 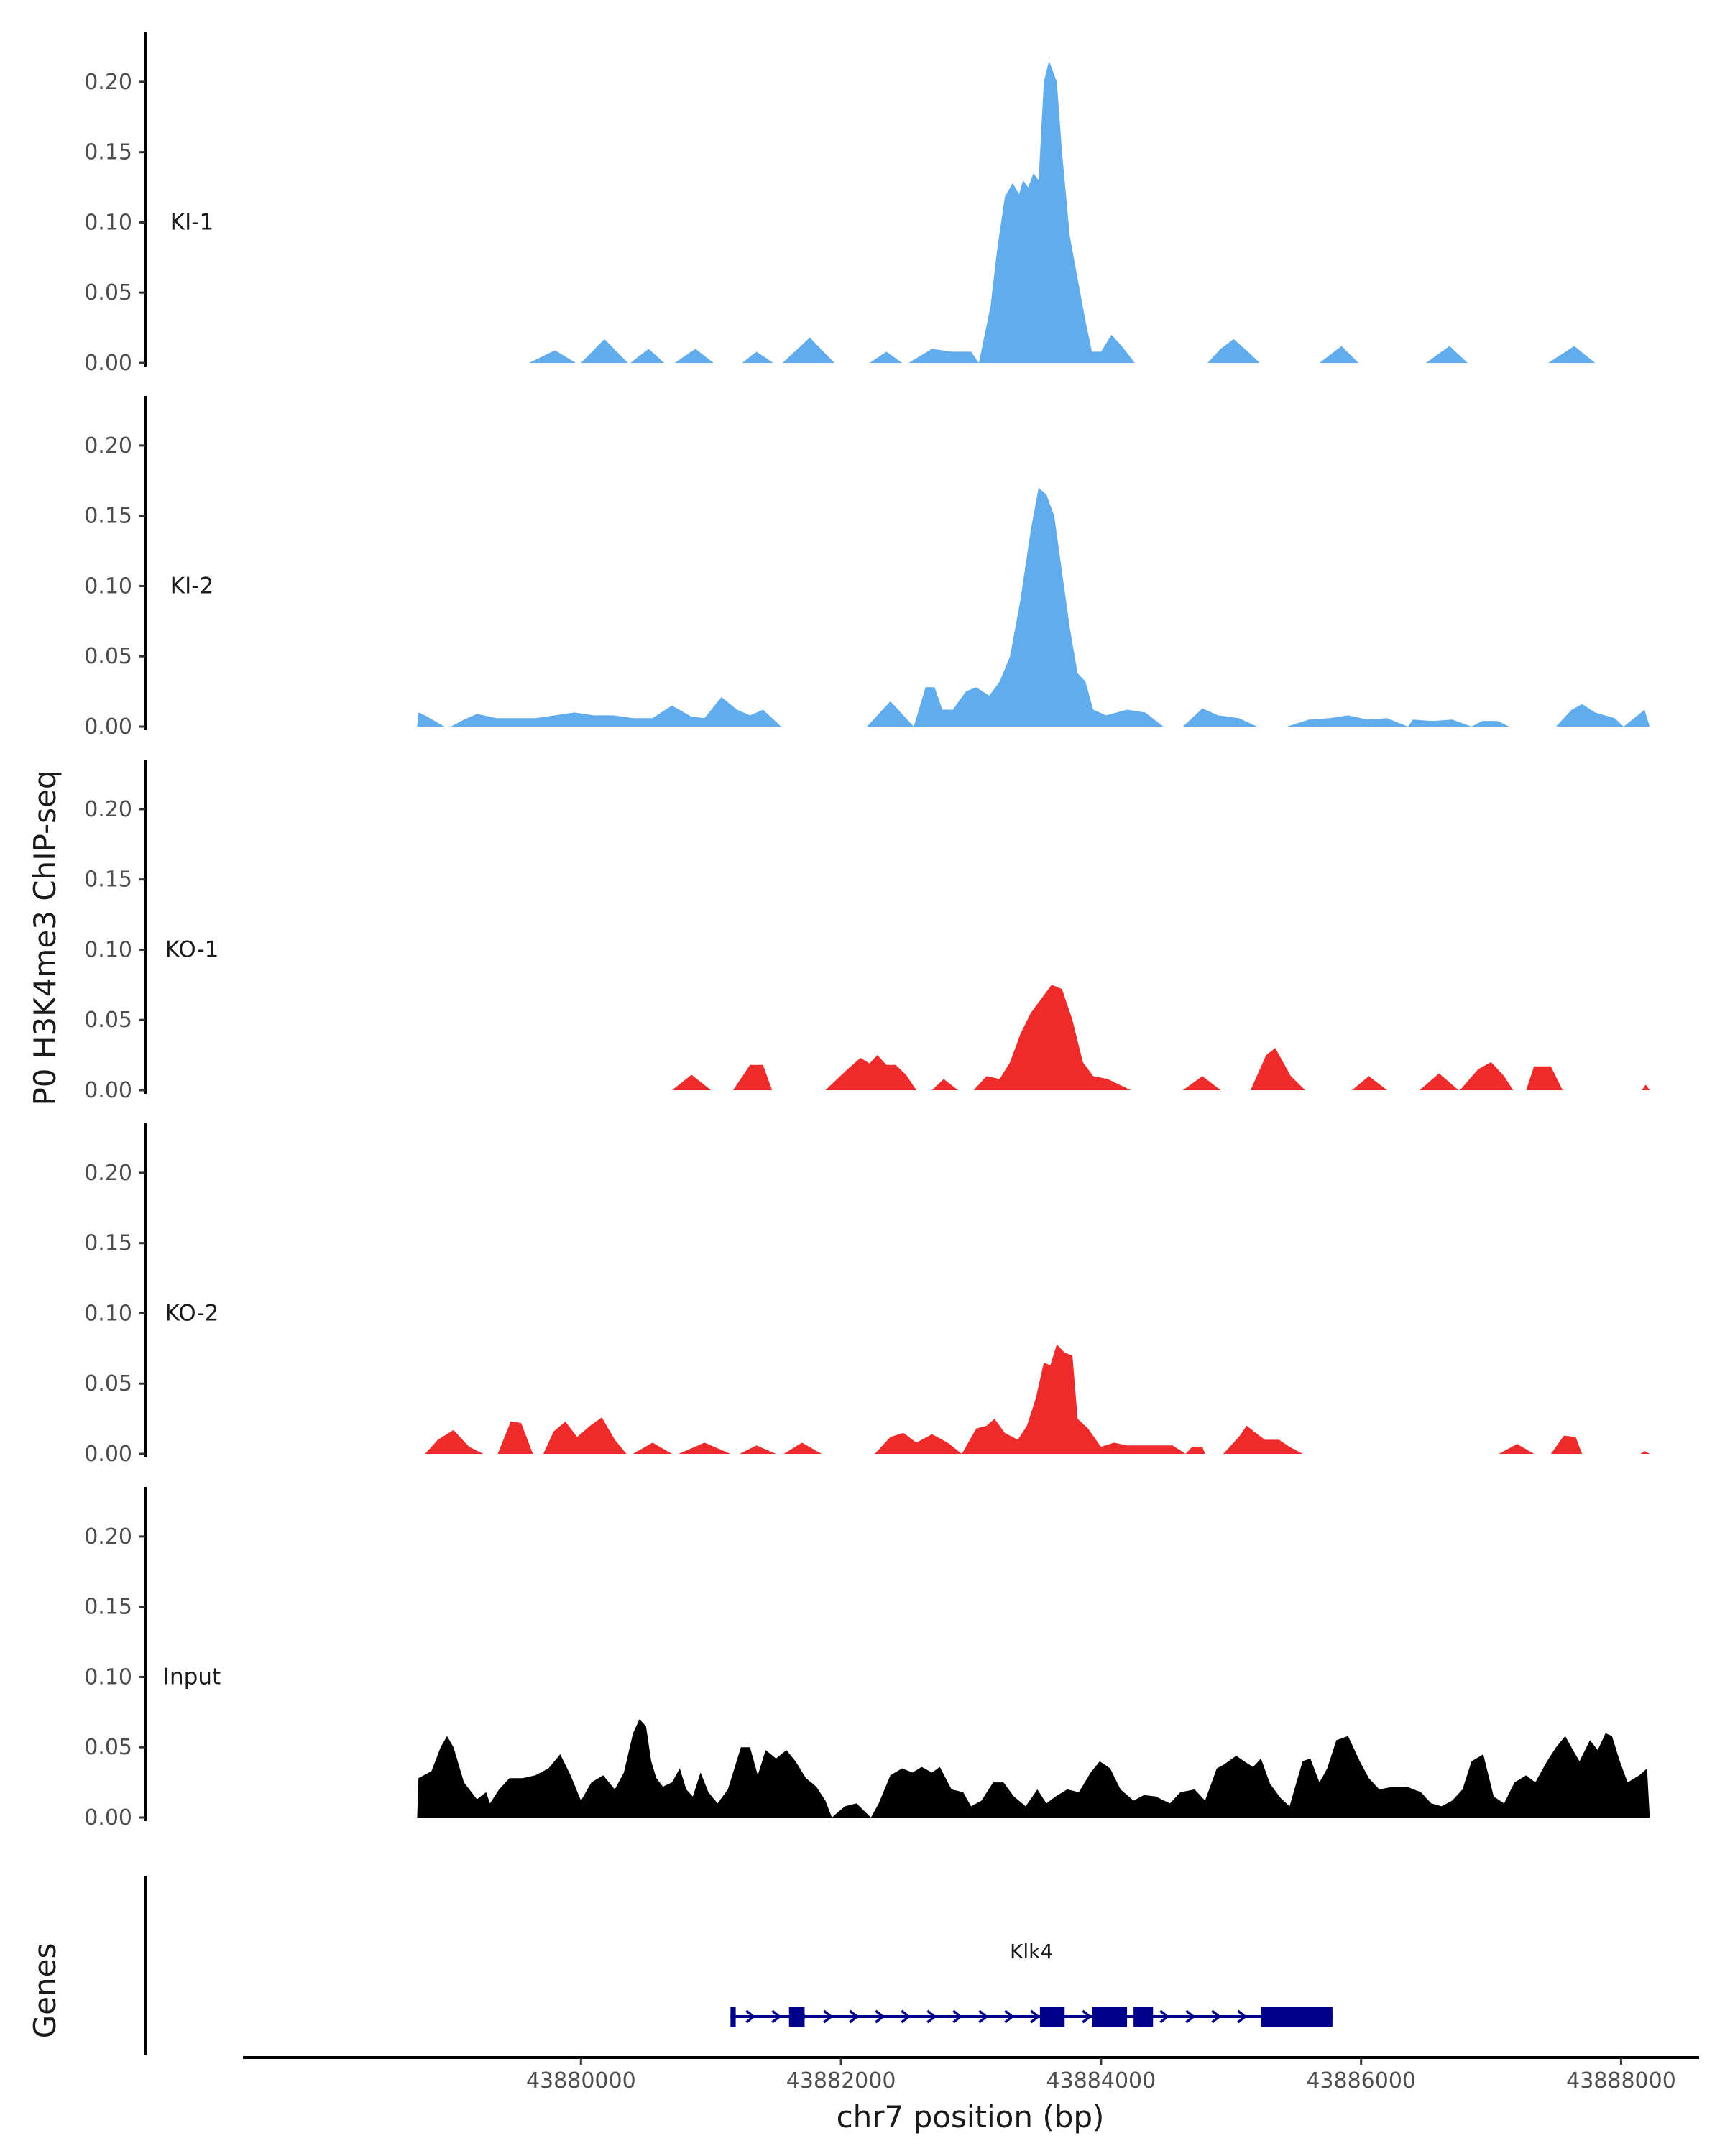 I want to click on track-ki-1: 0.20 0.15 0.10 0.05 0.00 KI-1, so click(x=840, y=204).